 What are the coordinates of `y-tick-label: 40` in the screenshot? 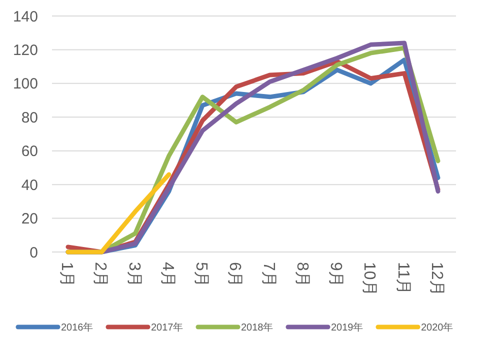 It's located at (29, 185).